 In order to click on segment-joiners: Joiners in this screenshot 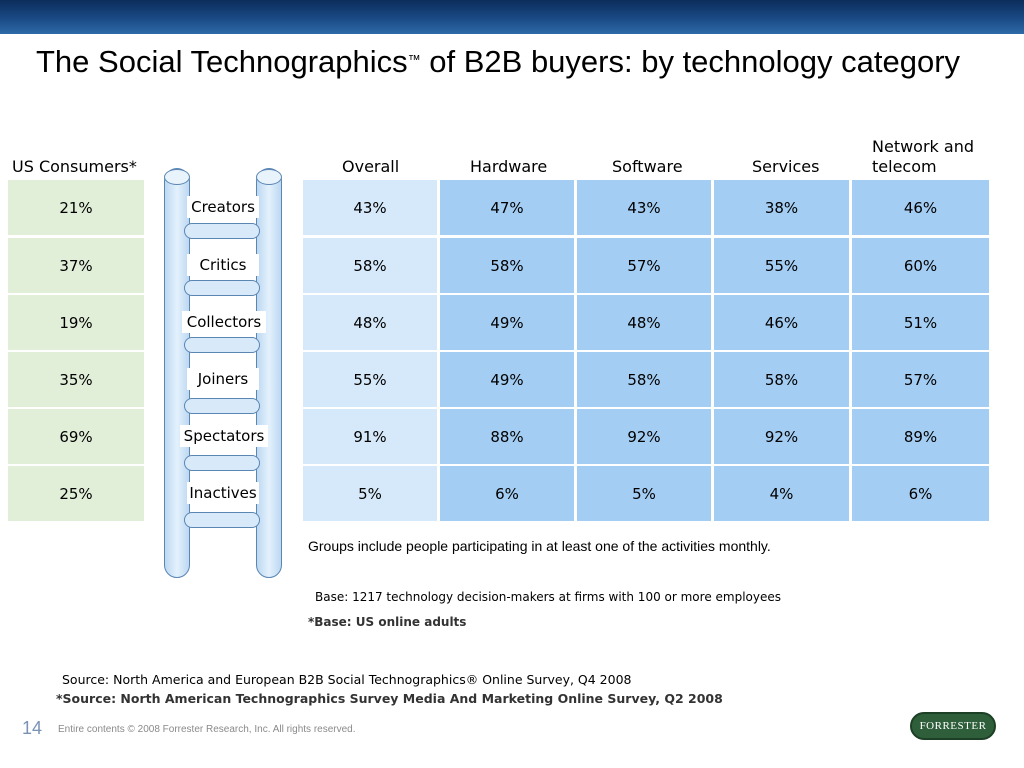, I will do `click(223, 379)`.